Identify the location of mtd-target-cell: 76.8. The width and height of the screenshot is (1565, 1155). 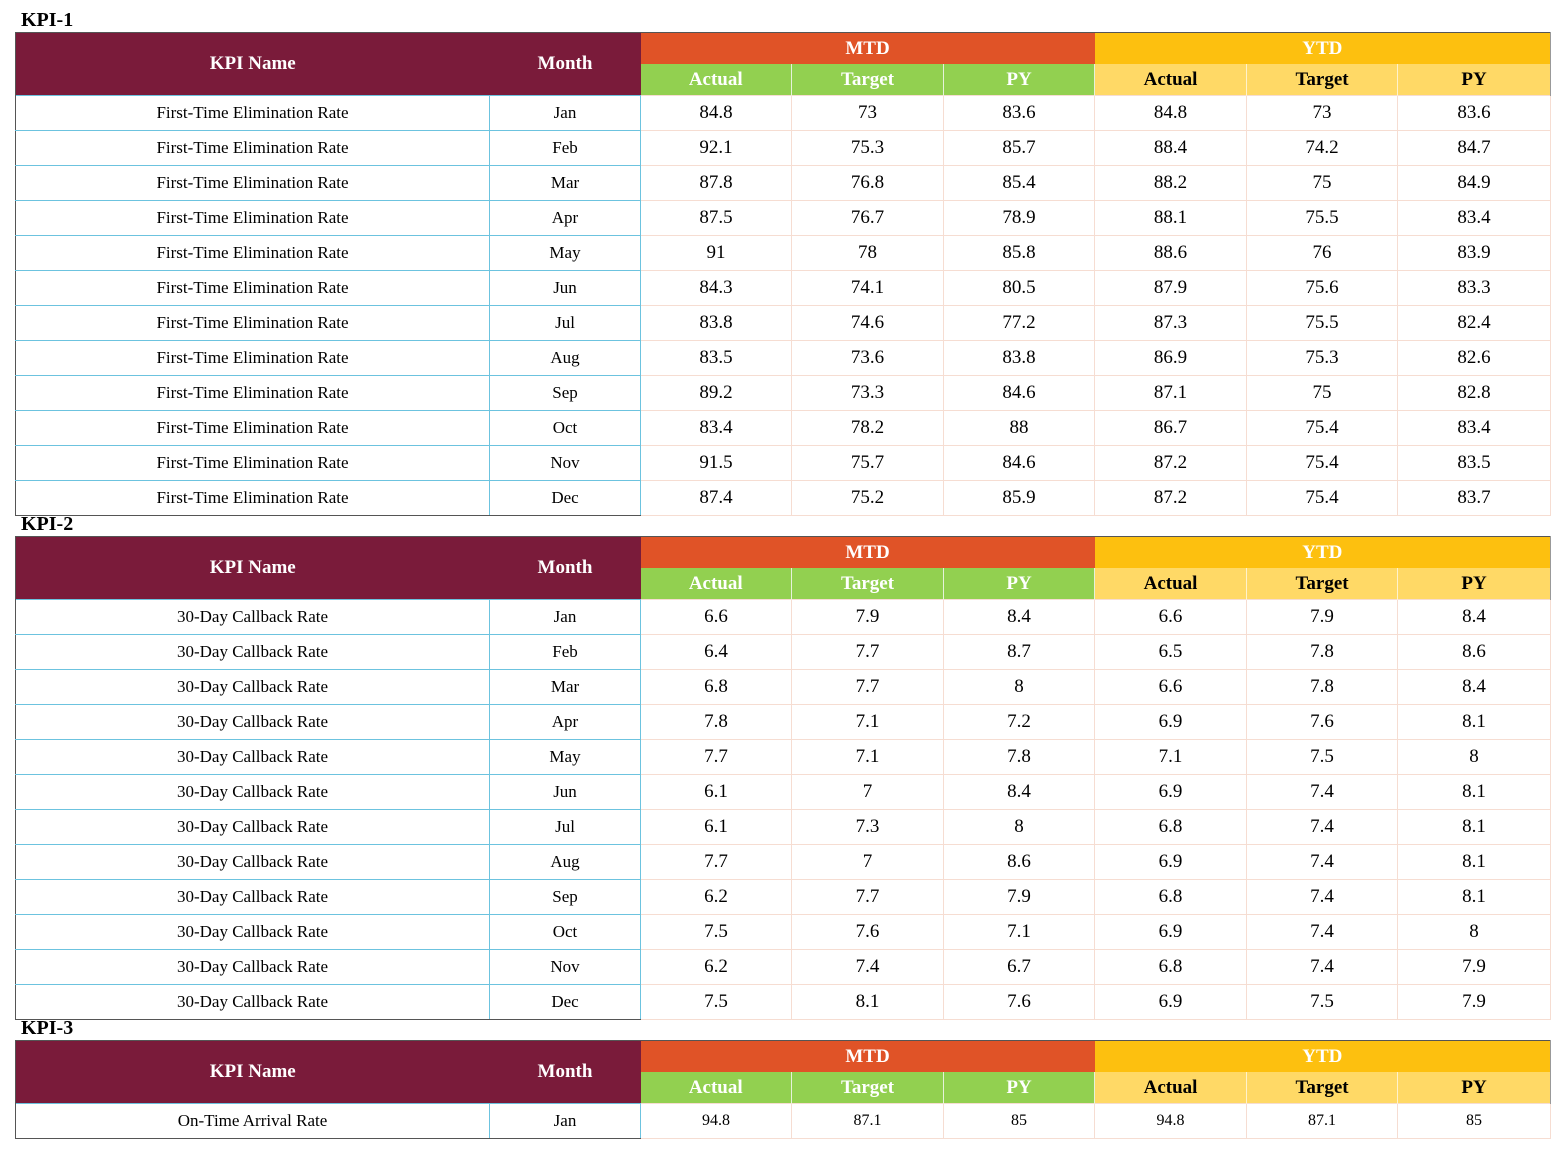
(867, 183).